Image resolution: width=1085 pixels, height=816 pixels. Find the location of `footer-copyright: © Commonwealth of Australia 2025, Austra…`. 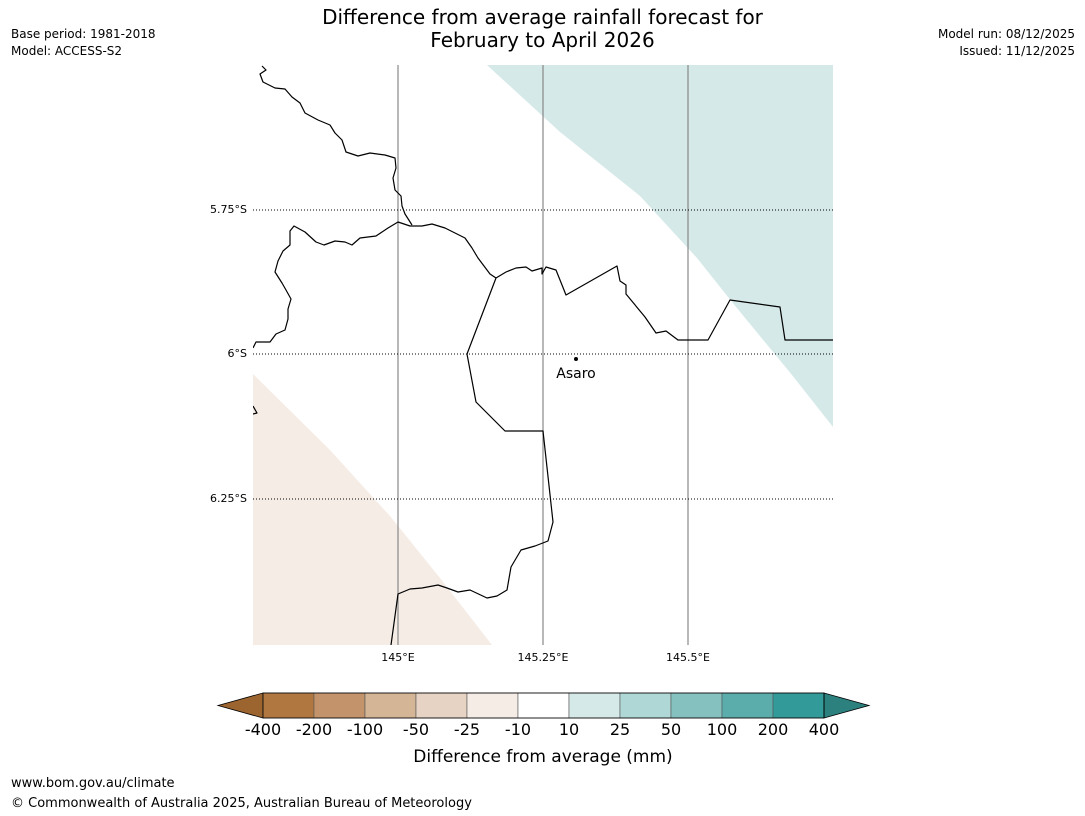

footer-copyright: © Commonwealth of Australia 2025, Austra… is located at coordinates (241, 803).